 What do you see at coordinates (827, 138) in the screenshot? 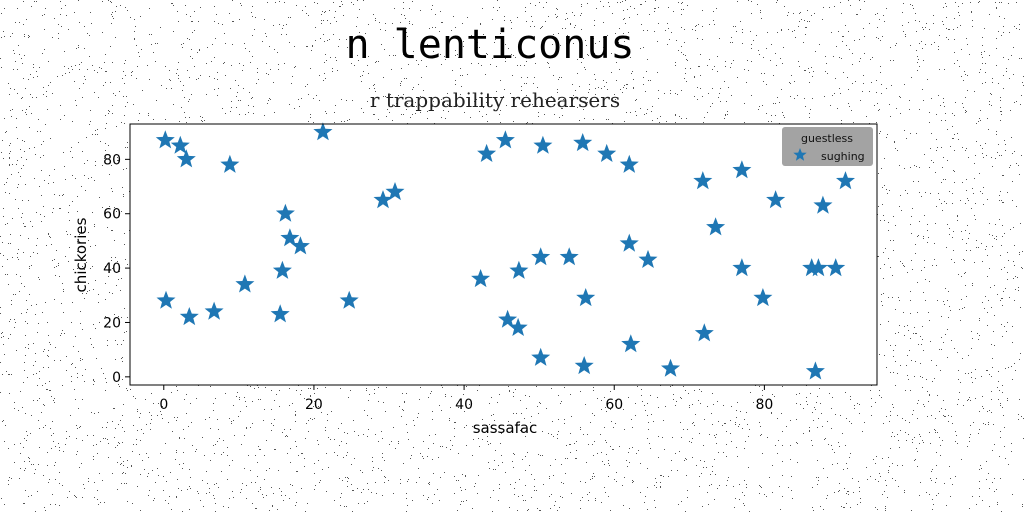
I see `legend-title: guestless` at bounding box center [827, 138].